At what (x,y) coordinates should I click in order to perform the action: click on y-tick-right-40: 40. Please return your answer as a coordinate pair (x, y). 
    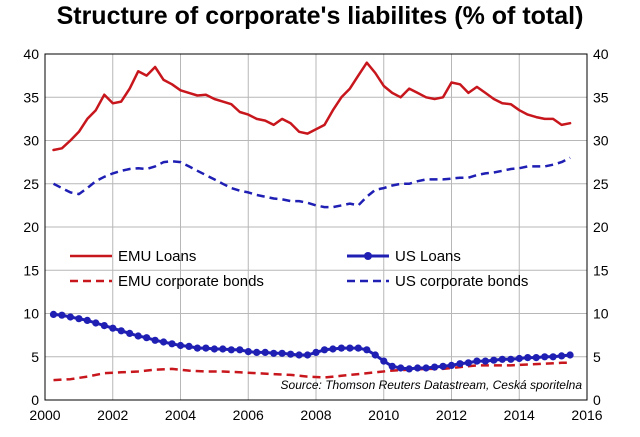
    Looking at the image, I should click on (601, 54).